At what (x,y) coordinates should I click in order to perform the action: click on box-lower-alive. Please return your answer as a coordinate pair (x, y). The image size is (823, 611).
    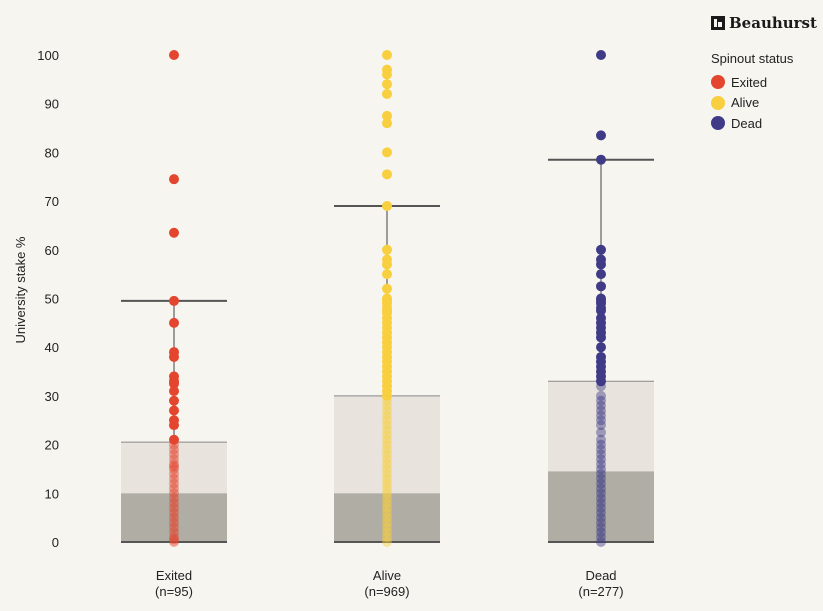
    Looking at the image, I should click on (387, 517).